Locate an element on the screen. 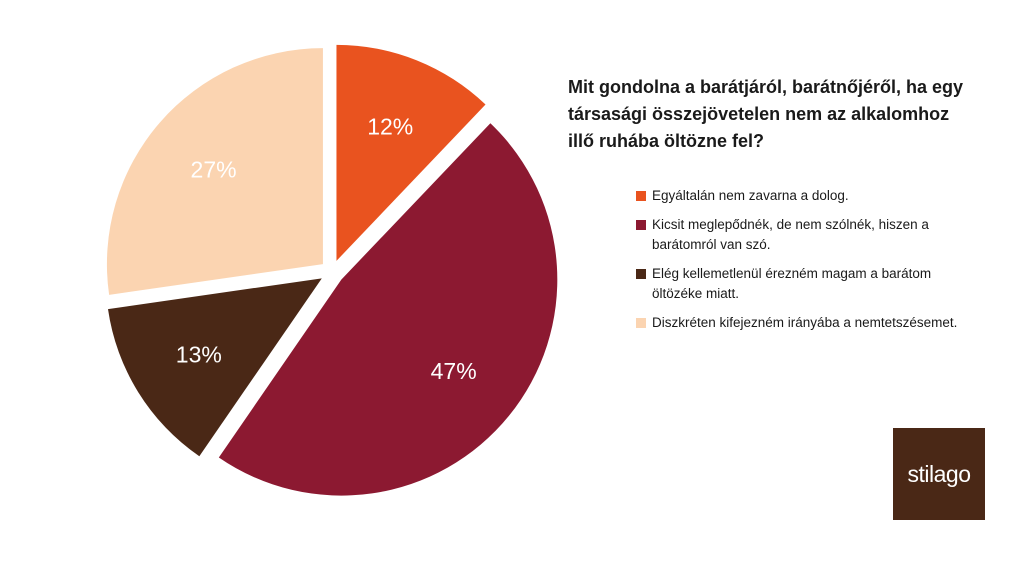 The image size is (1024, 567). stilago-logo: stilago is located at coordinates (939, 474).